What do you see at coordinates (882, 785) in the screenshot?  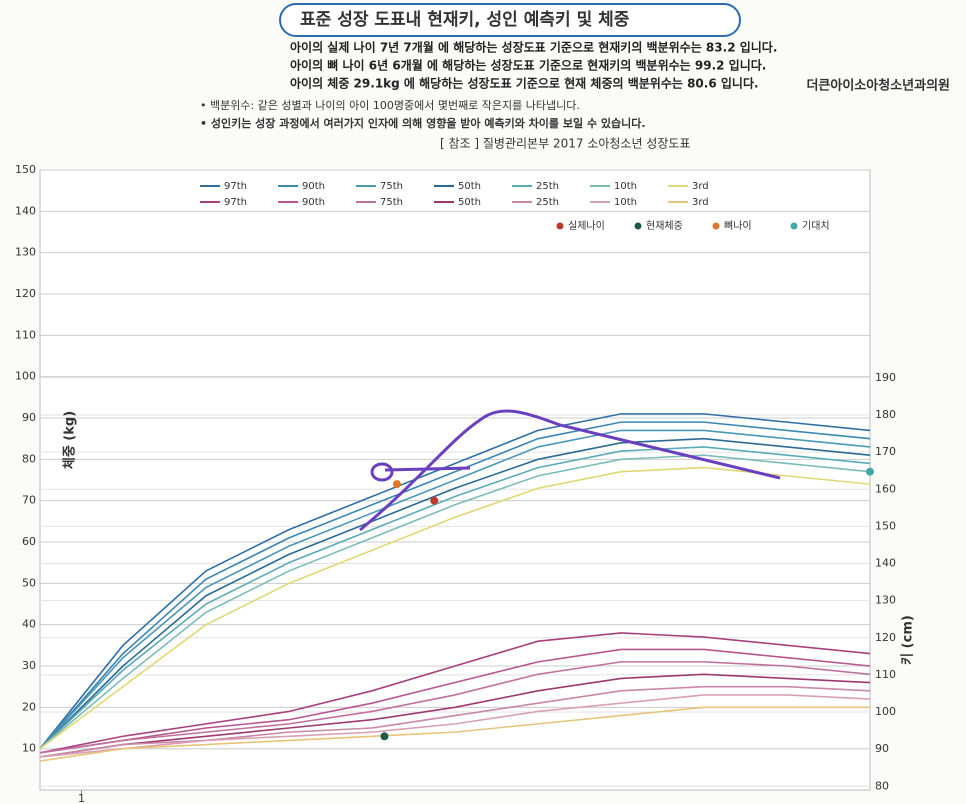 I see `y2-tick-label: 80` at bounding box center [882, 785].